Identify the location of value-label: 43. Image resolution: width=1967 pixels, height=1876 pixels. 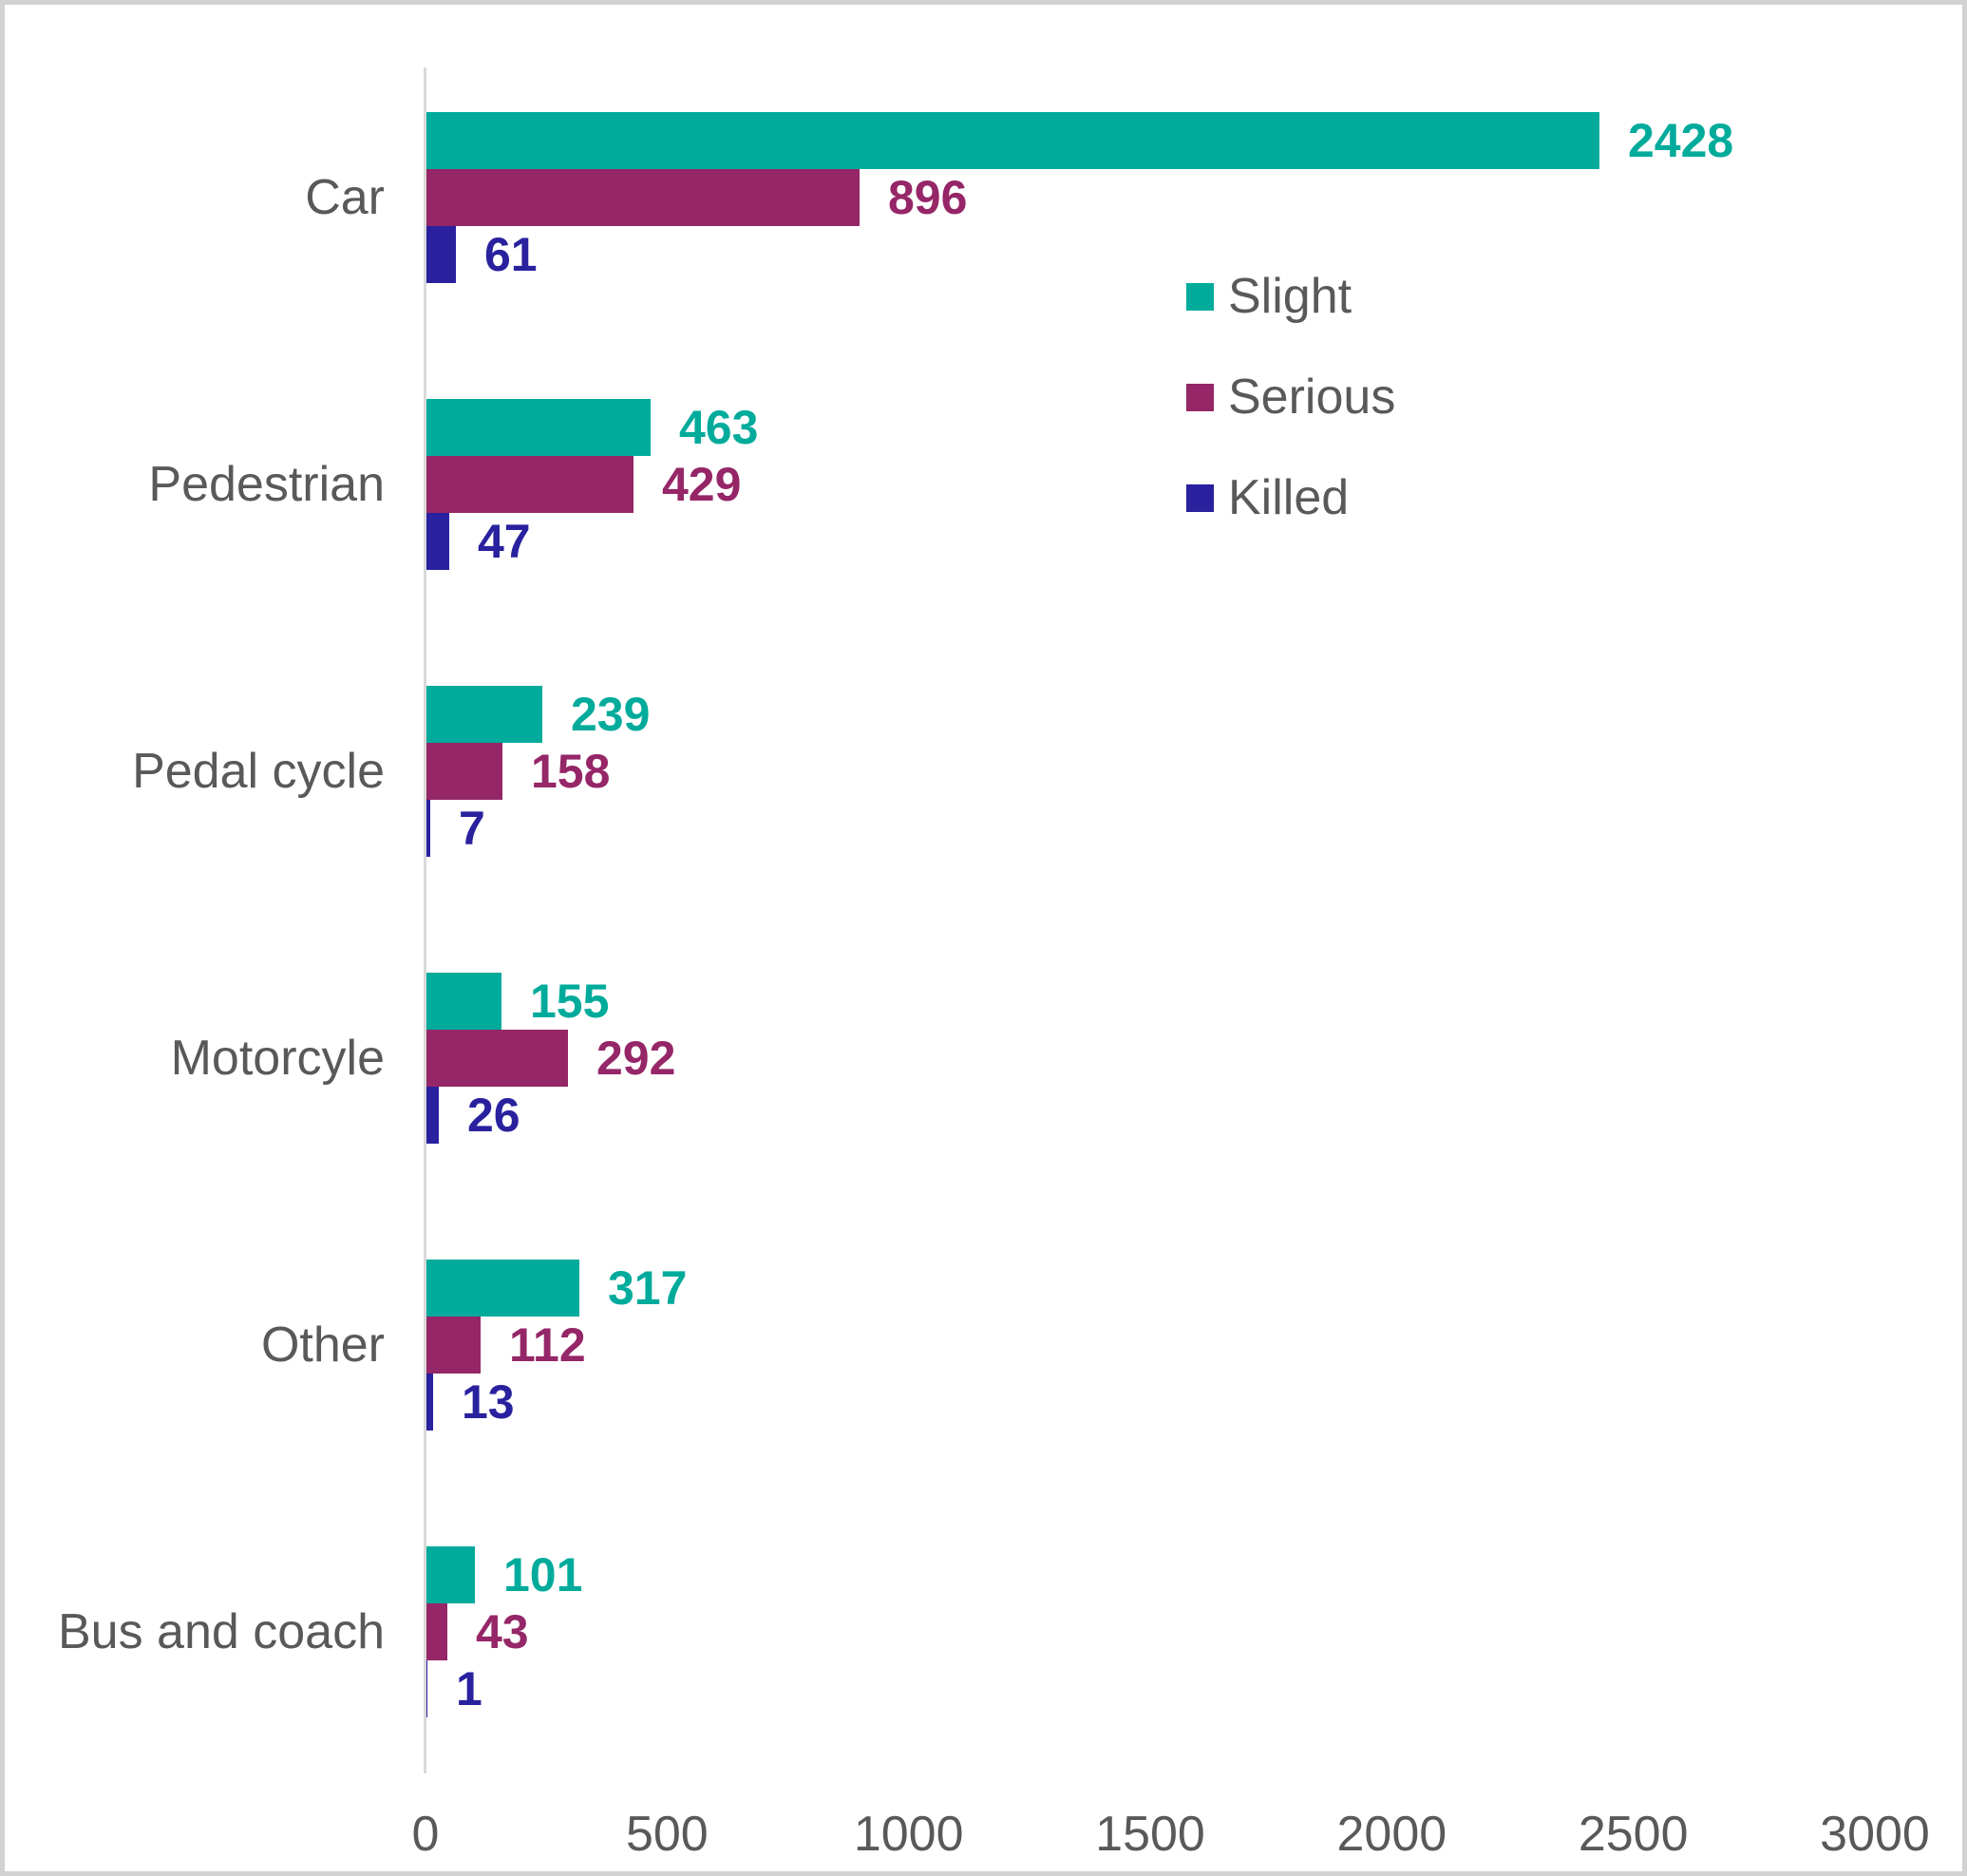
(502, 1631).